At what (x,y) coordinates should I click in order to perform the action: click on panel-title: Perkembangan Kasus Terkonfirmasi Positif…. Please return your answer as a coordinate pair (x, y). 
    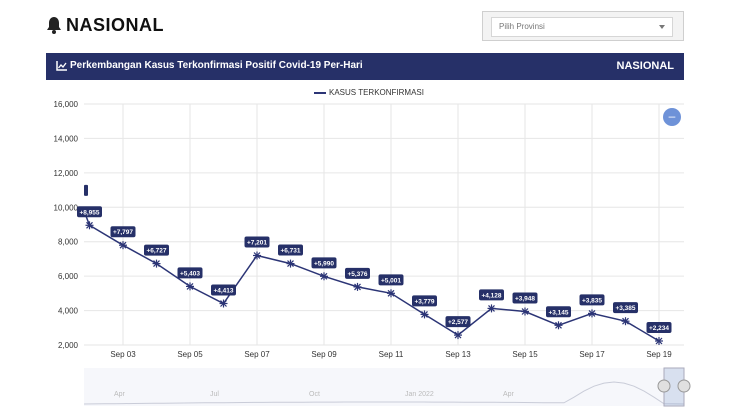
    Looking at the image, I should click on (216, 65).